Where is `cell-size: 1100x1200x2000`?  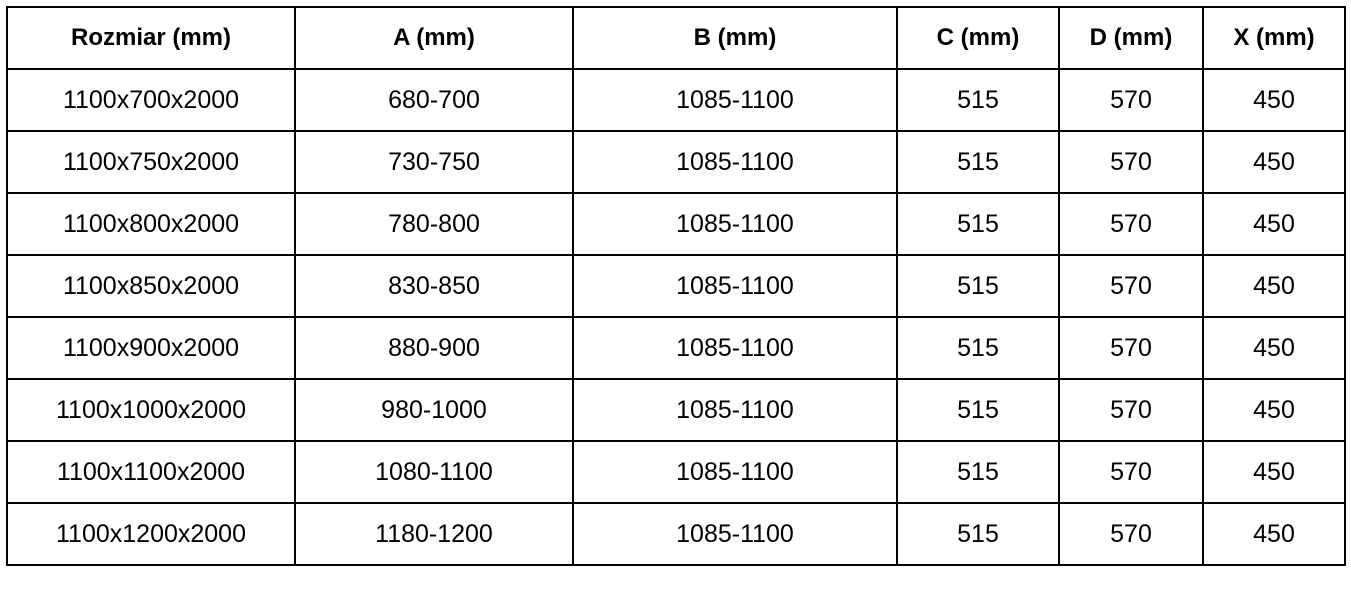
cell-size: 1100x1200x2000 is located at coordinates (151, 534).